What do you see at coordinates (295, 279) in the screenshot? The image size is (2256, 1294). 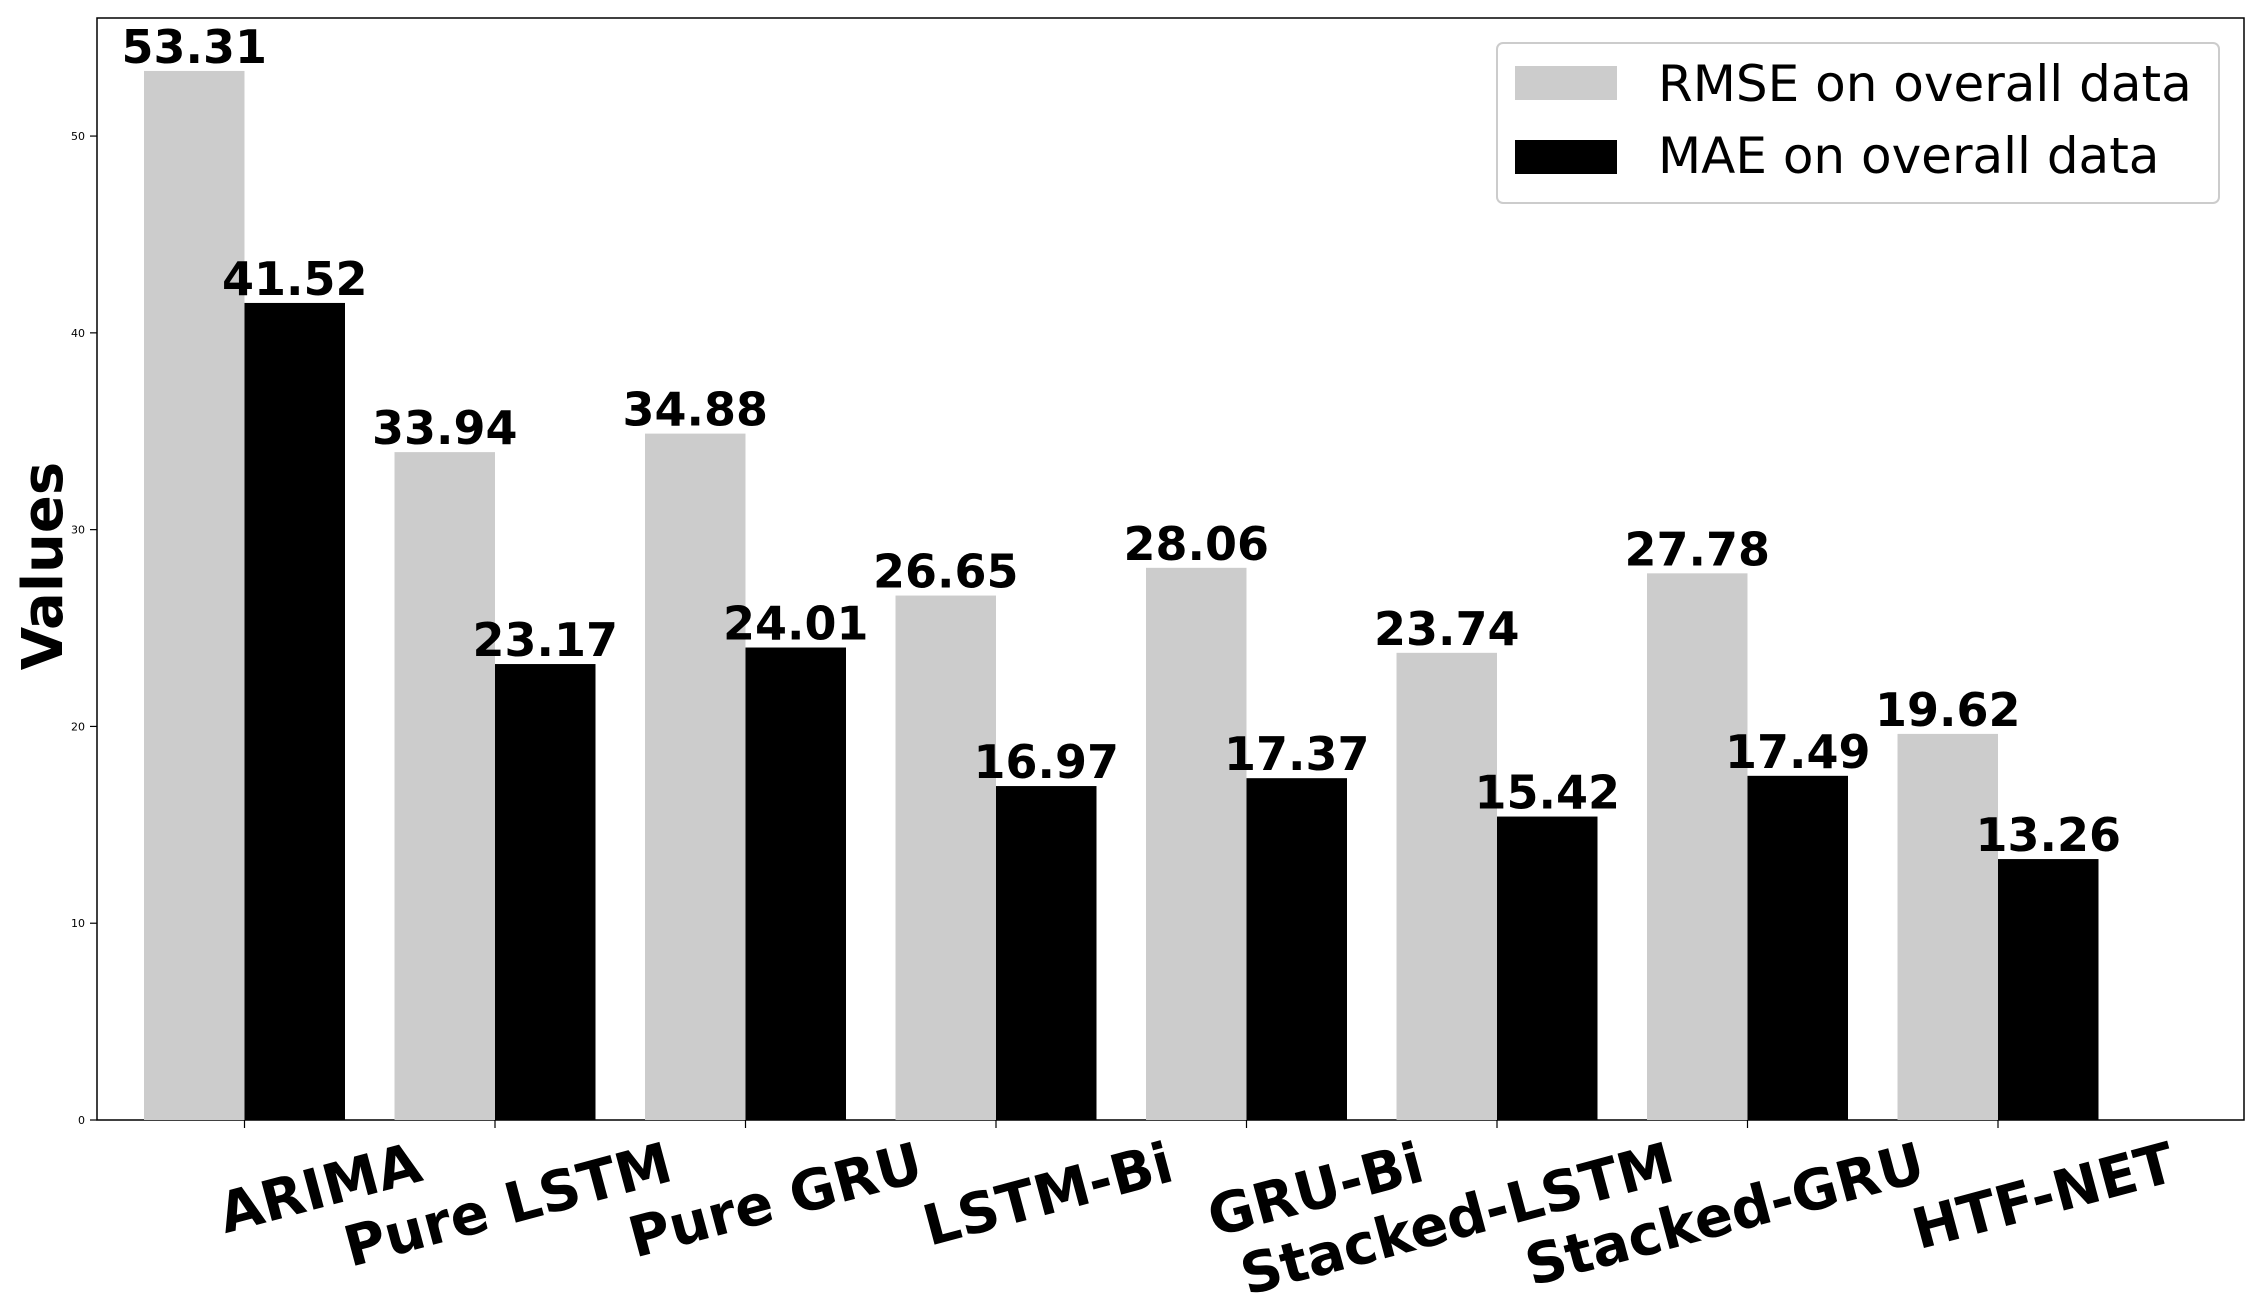 I see `value-label-mae: 41.52` at bounding box center [295, 279].